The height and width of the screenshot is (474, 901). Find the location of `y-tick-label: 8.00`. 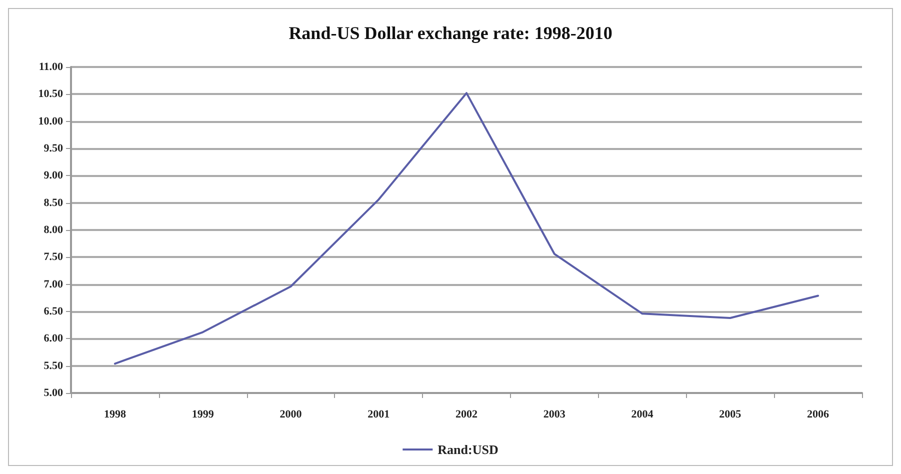

y-tick-label: 8.00 is located at coordinates (54, 230).